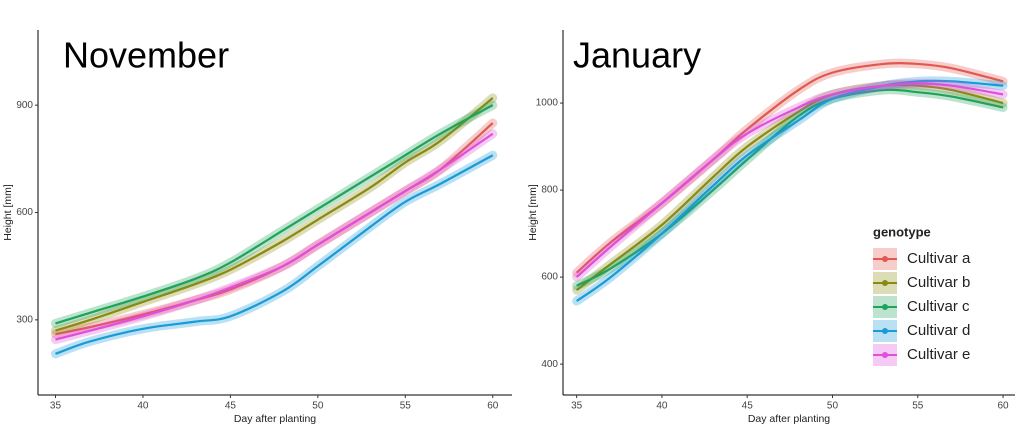  Describe the element at coordinates (938, 306) in the screenshot. I see `legend-label: Cultivar c` at that location.